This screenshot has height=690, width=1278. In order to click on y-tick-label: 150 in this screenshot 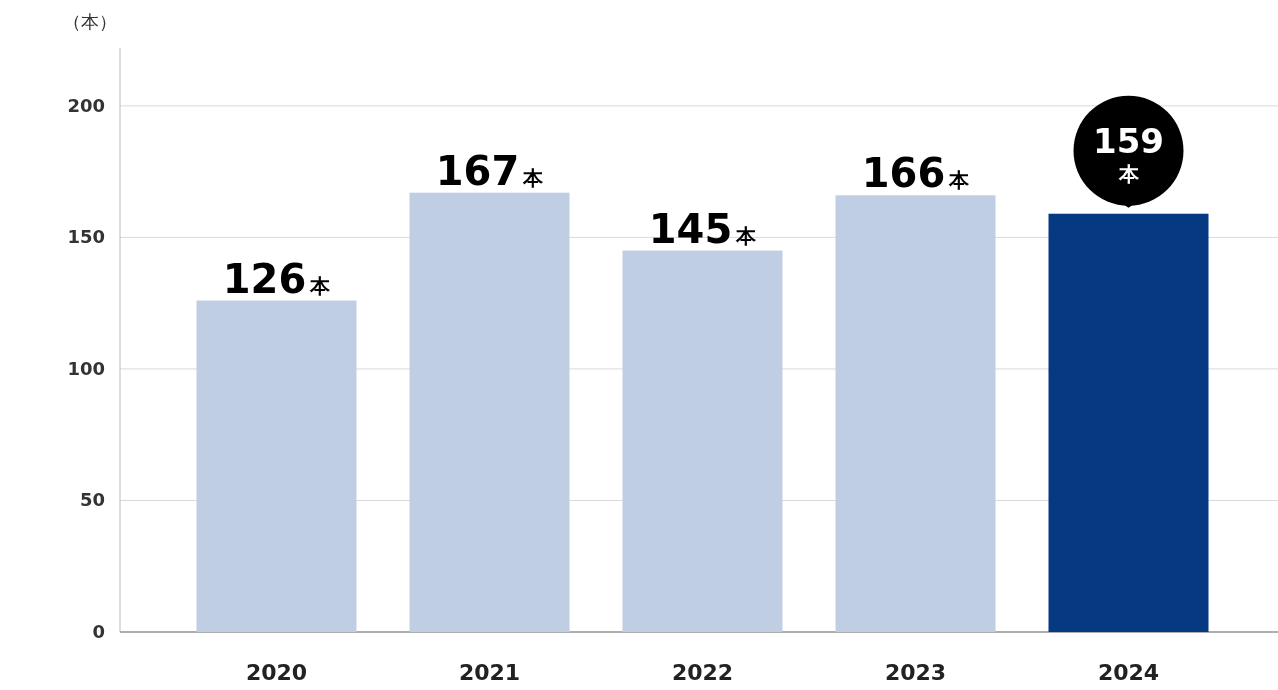, I will do `click(86, 237)`.